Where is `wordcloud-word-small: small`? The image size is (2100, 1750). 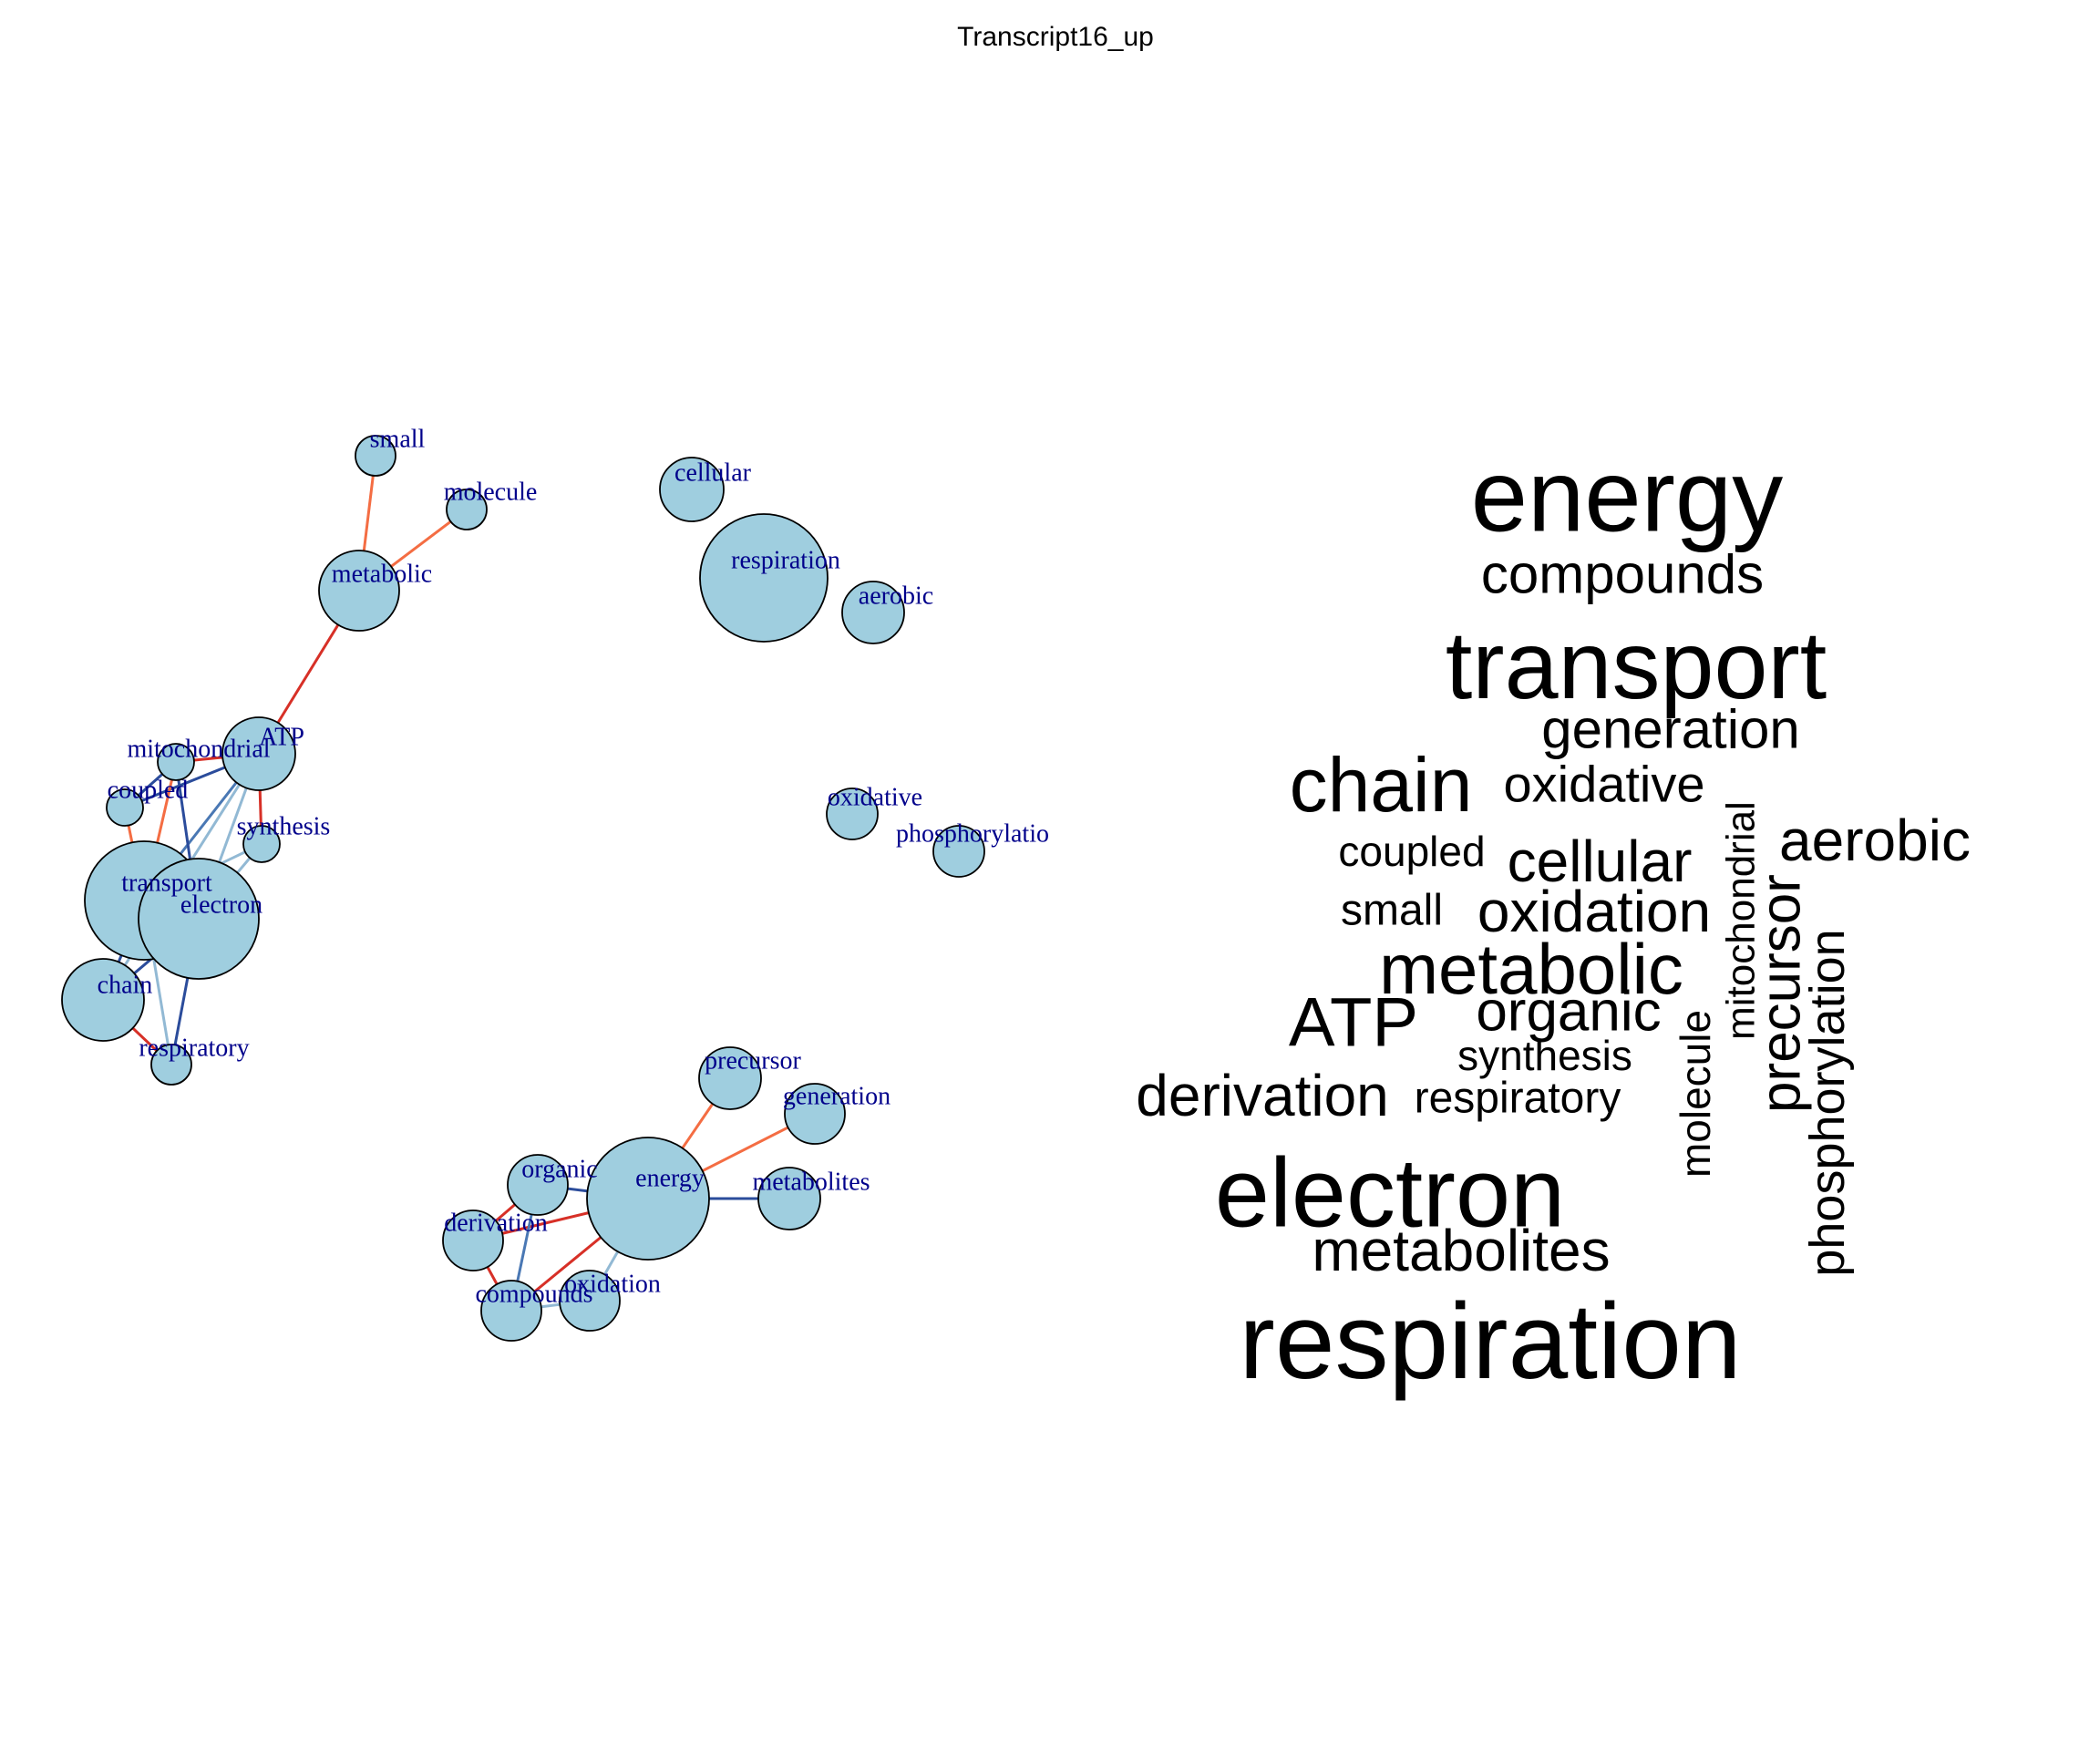 wordcloud-word-small: small is located at coordinates (1392, 911).